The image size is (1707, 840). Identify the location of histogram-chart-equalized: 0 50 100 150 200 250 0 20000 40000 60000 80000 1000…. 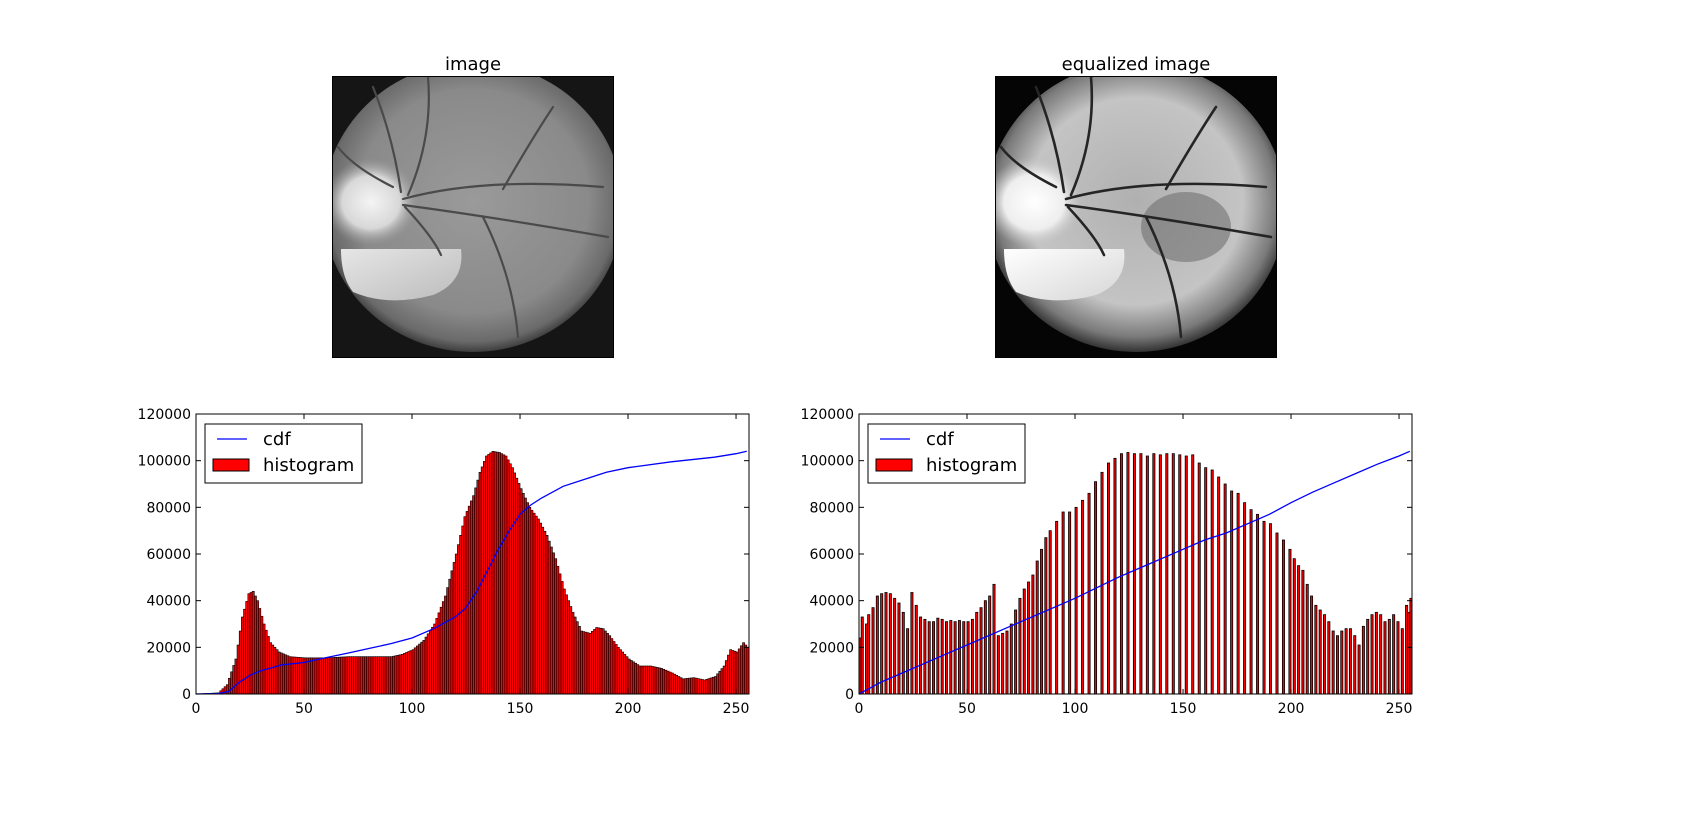
(1107, 562).